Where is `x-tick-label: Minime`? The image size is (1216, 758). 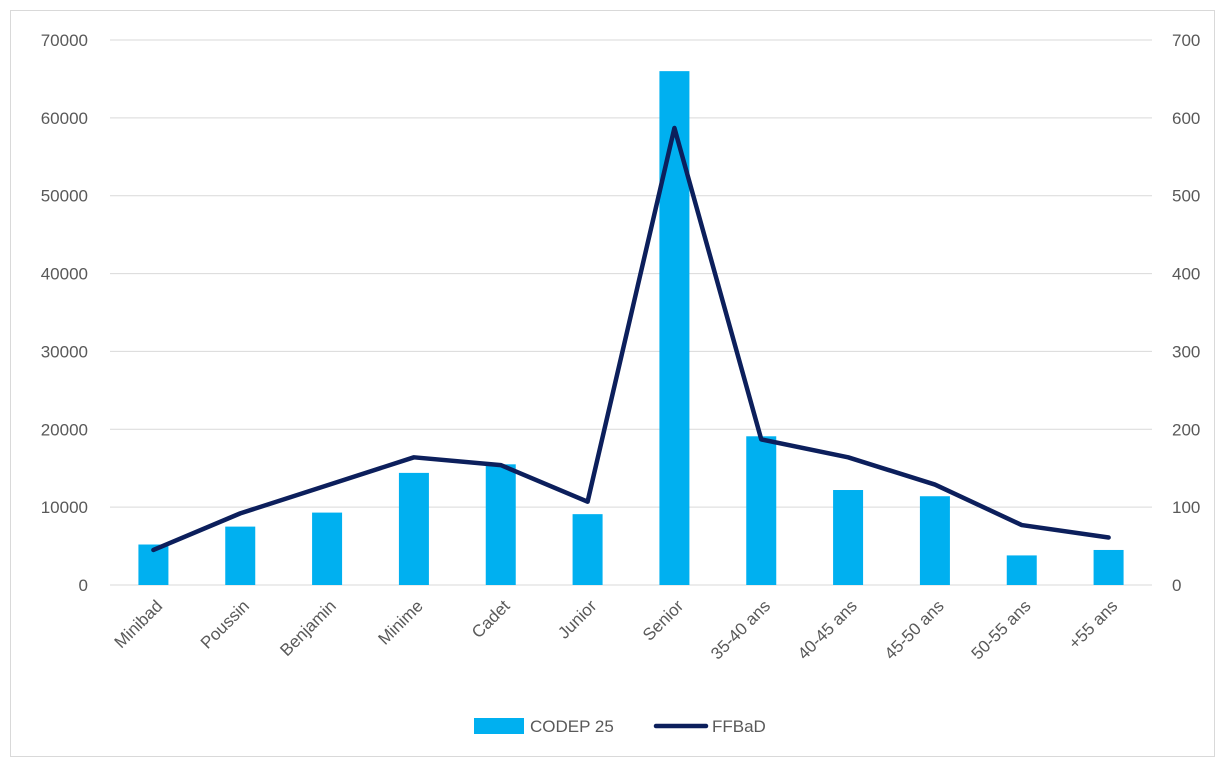
x-tick-label: Minime is located at coordinates (401, 622).